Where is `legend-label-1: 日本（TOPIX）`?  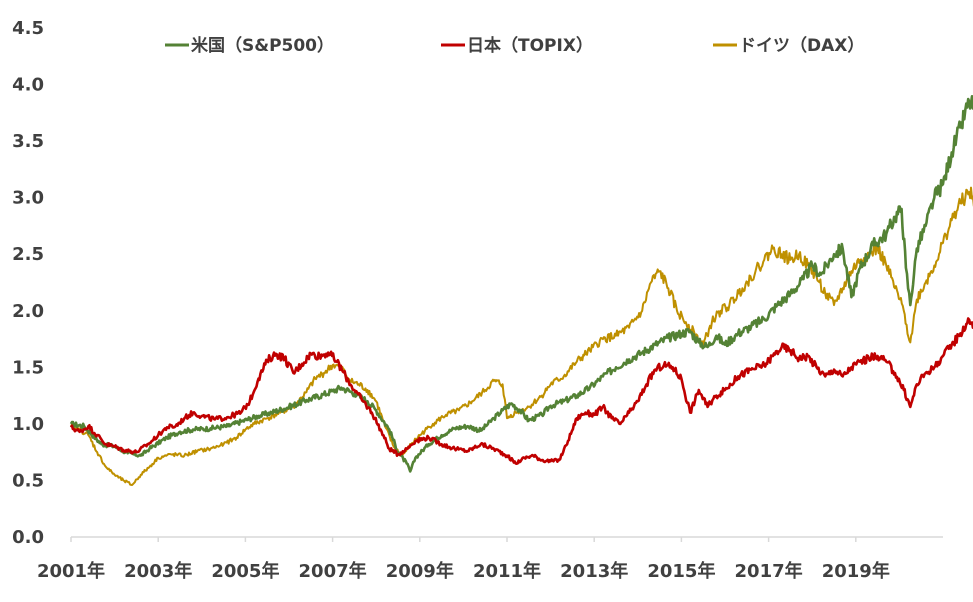 legend-label-1: 日本（TOPIX） is located at coordinates (530, 45).